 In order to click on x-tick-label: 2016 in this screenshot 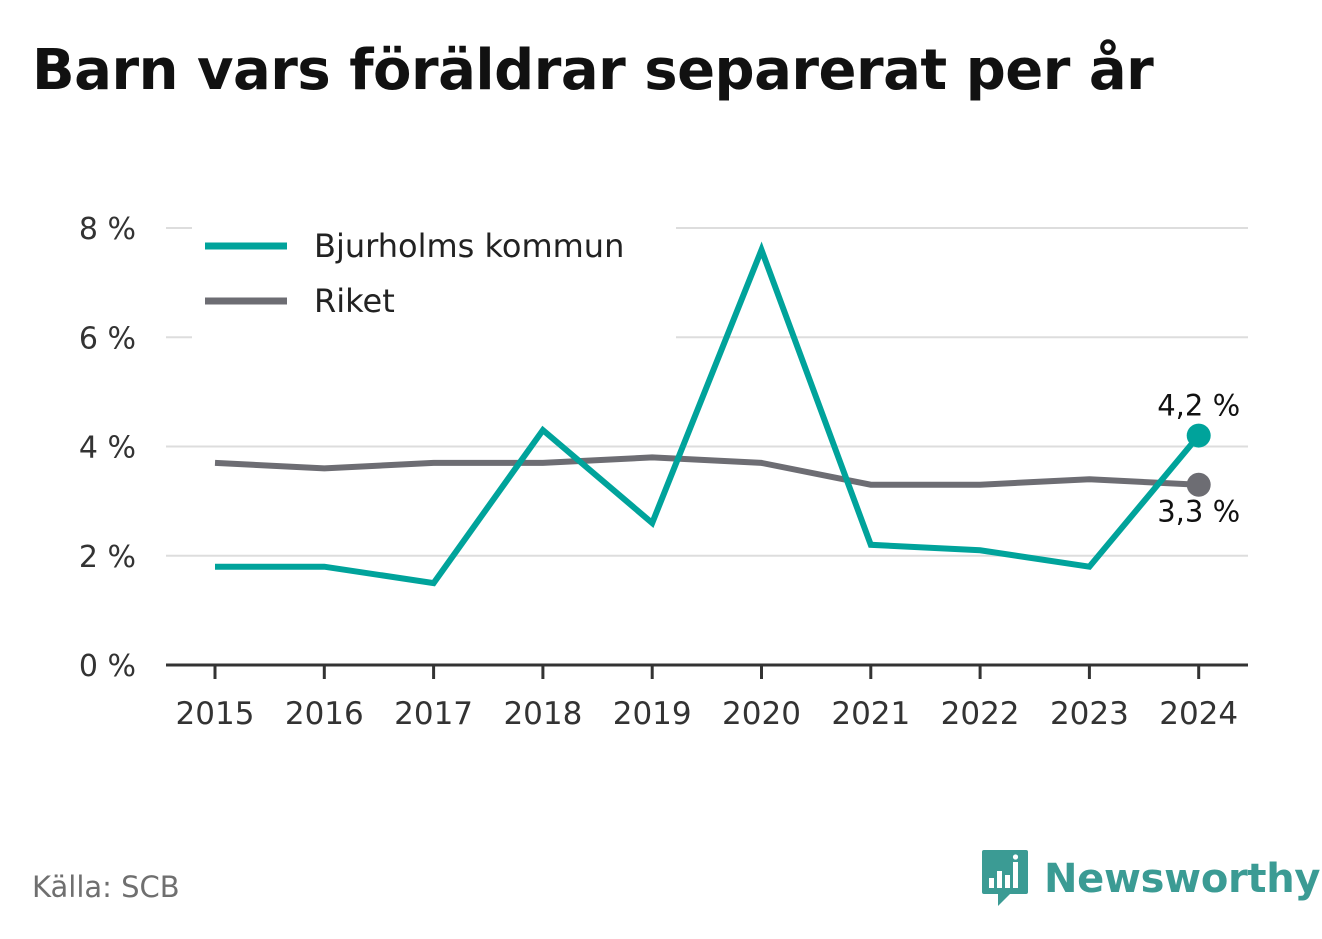, I will do `click(324, 714)`.